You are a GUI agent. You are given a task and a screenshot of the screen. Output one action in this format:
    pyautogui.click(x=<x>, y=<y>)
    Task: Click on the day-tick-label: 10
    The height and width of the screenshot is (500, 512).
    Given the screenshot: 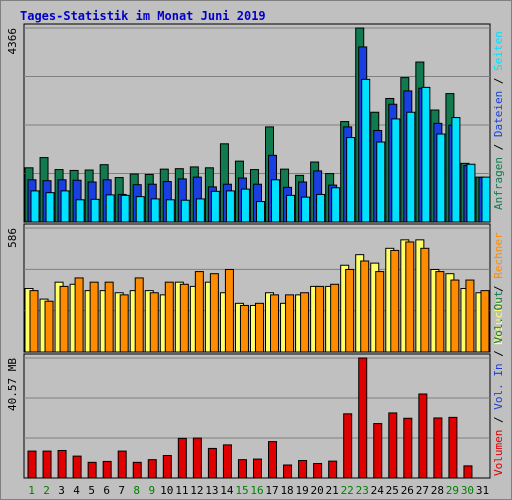 What is the action you would take?
    pyautogui.click(x=166, y=490)
    